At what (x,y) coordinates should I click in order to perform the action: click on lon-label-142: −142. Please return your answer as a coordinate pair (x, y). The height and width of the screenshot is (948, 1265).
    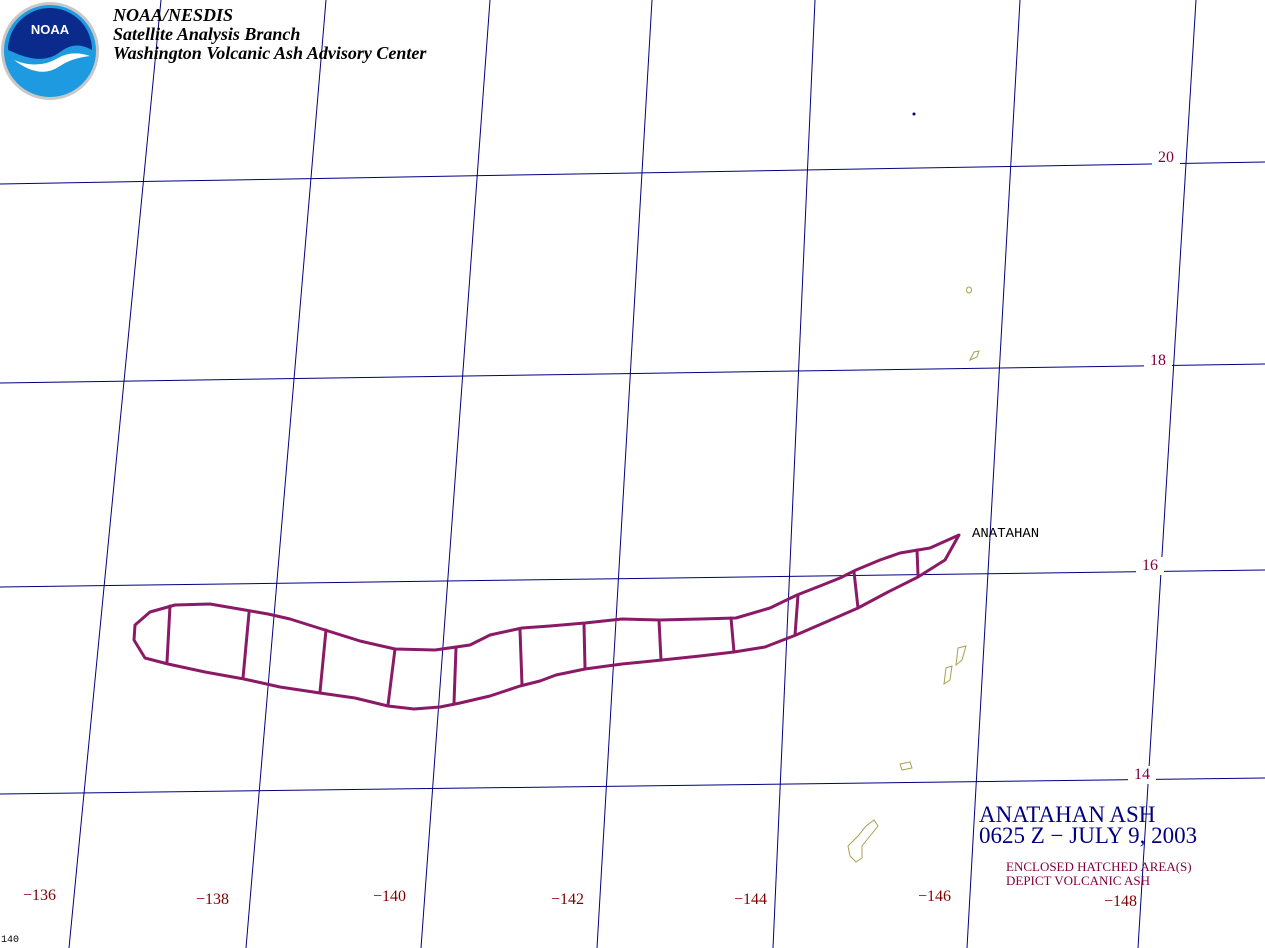
    Looking at the image, I should click on (568, 899).